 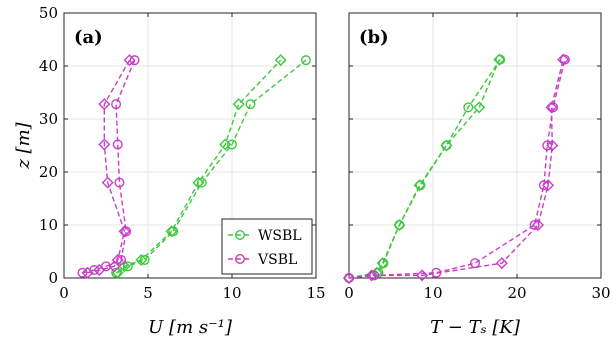 I want to click on y-tick-label: 40, so click(x=48, y=66).